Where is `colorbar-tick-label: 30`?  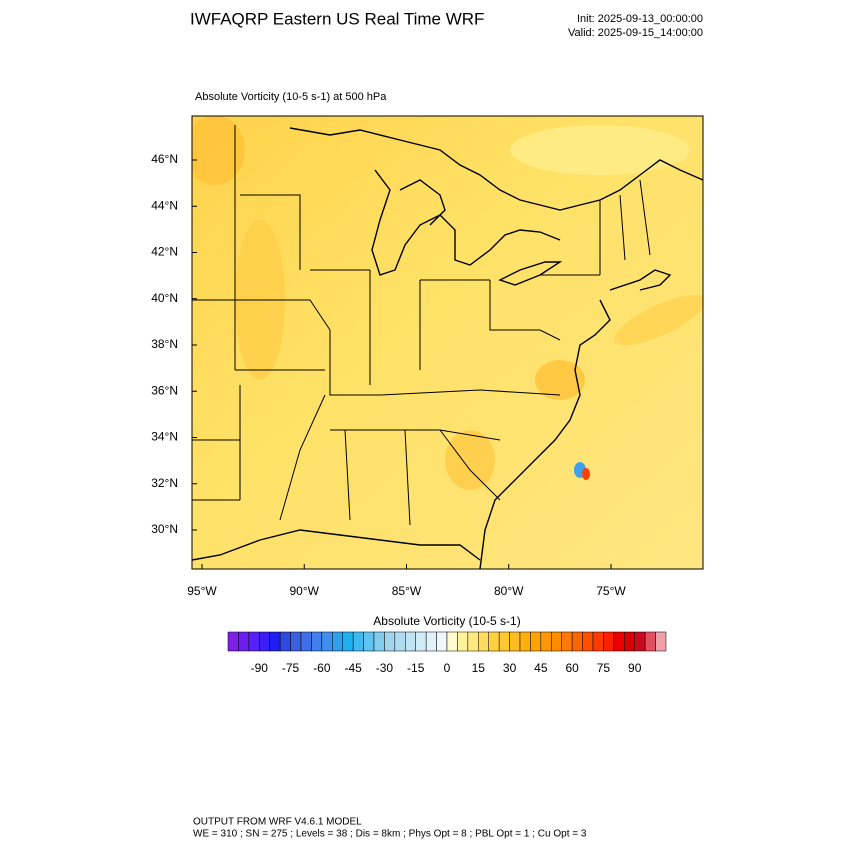 colorbar-tick-label: 30 is located at coordinates (510, 668).